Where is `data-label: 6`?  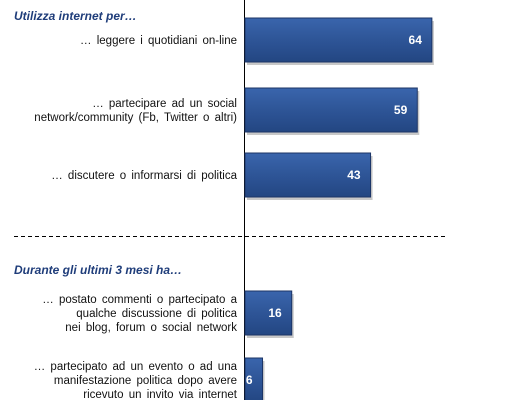
data-label: 6 is located at coordinates (249, 380).